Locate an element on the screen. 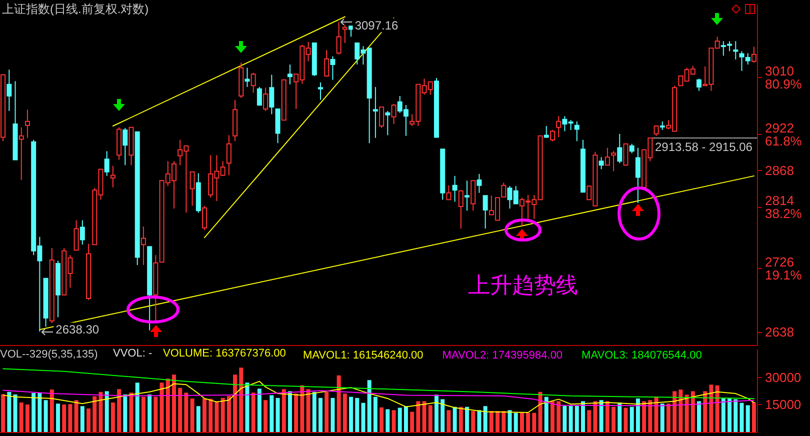  y-tick-label: 2922 61.8% is located at coordinates (783, 134).